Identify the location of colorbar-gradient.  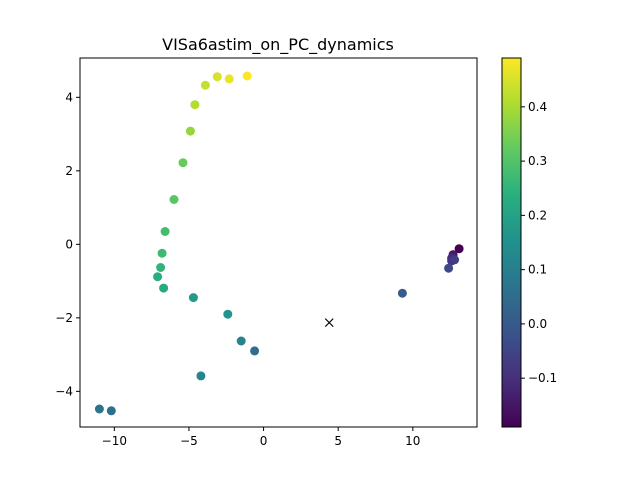
(511, 242).